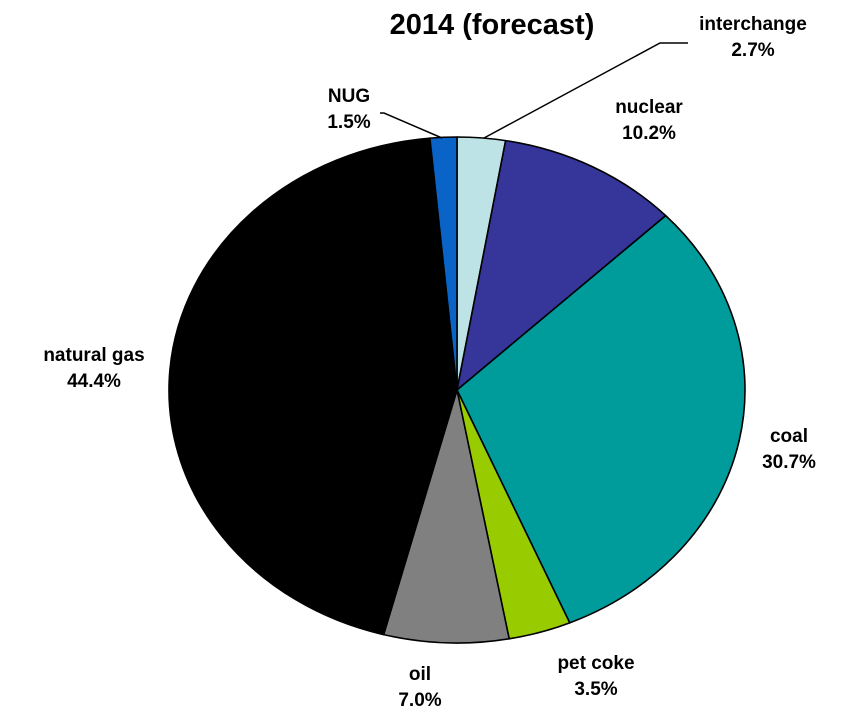 The height and width of the screenshot is (722, 845). I want to click on slice-value-oil: 7.0%, so click(419, 700).